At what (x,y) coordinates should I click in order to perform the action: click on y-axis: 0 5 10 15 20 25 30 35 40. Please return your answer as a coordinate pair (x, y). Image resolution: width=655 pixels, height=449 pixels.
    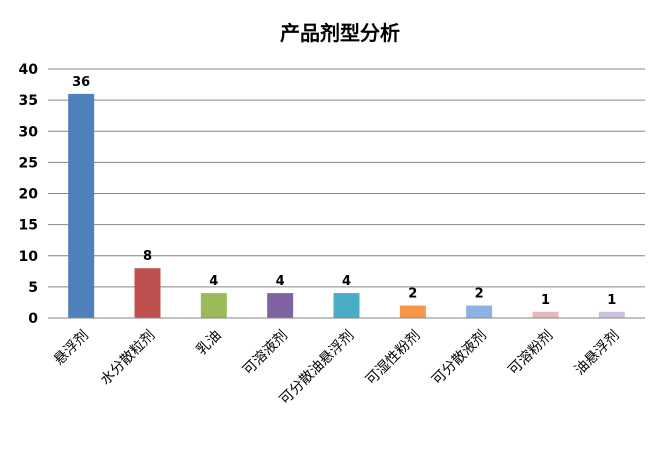
    Looking at the image, I should click on (29, 194).